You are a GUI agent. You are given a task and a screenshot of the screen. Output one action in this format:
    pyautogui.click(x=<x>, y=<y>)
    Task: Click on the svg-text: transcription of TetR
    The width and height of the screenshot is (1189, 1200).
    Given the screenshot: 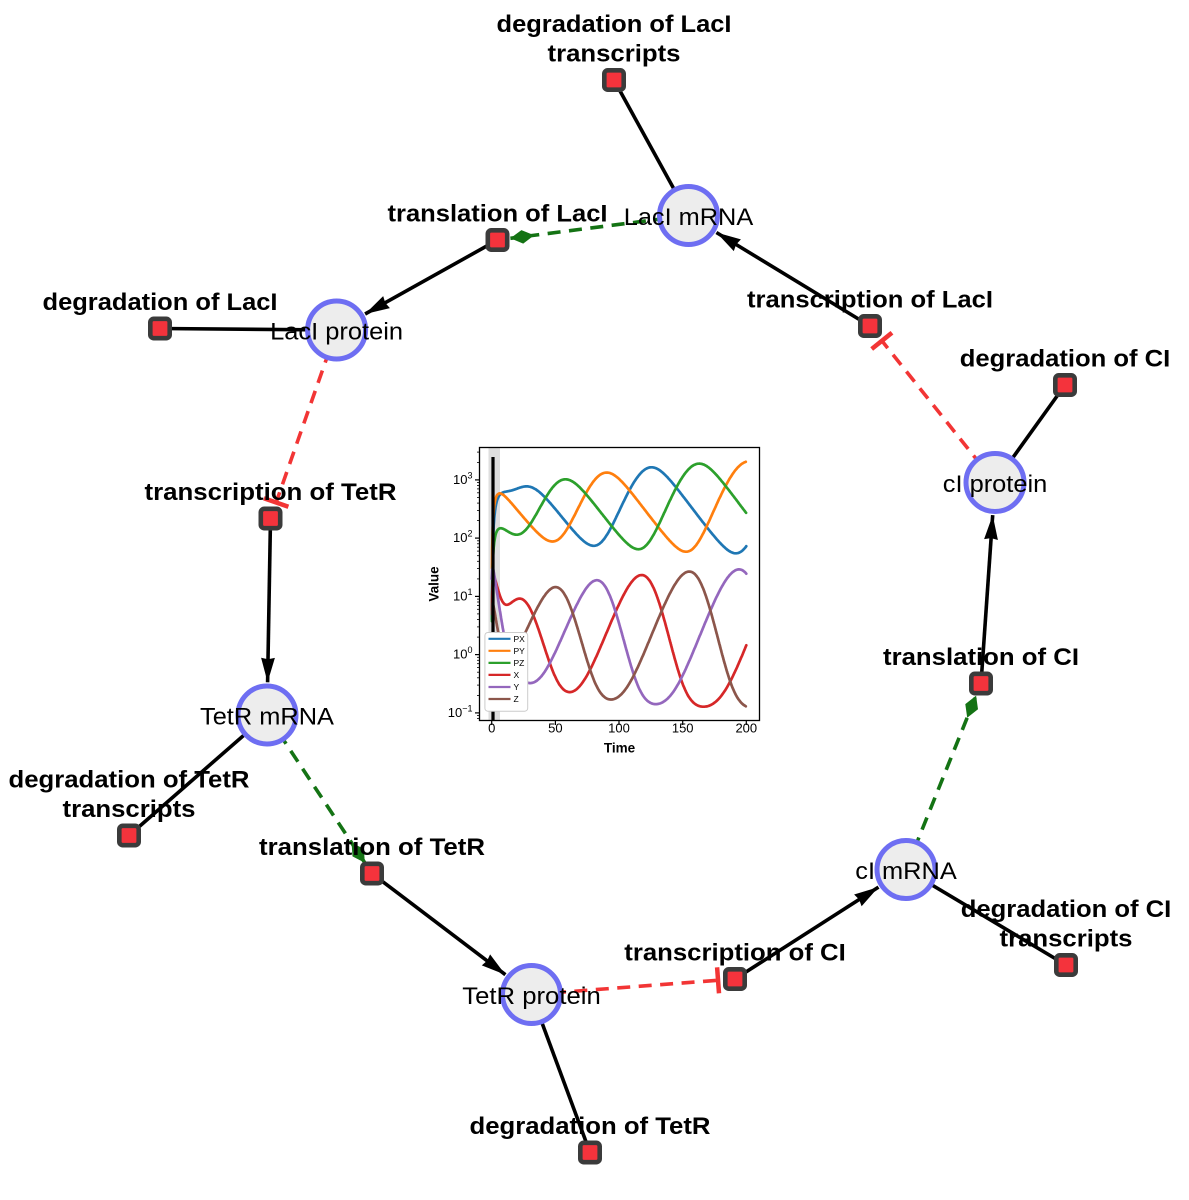 What is the action you would take?
    pyautogui.click(x=271, y=492)
    